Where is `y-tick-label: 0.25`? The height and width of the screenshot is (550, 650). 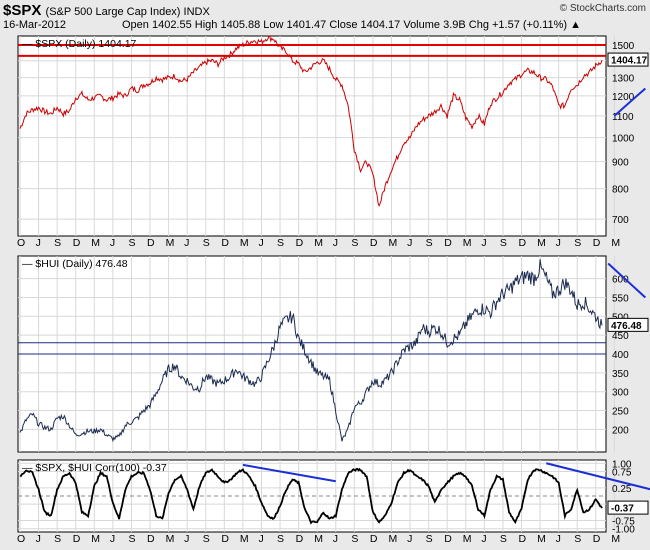
y-tick-label: 0.25 is located at coordinates (622, 489).